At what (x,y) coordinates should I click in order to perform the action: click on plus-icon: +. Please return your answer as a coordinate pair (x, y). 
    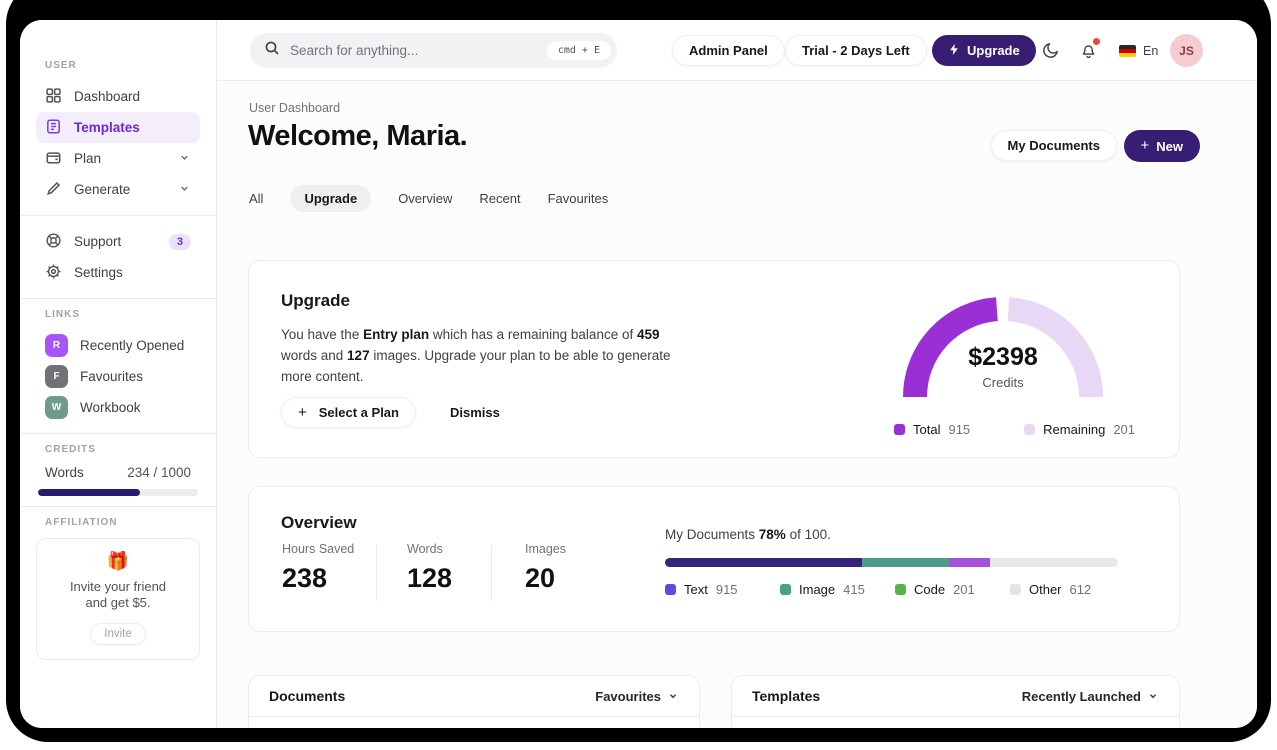
    Looking at the image, I should click on (302, 412).